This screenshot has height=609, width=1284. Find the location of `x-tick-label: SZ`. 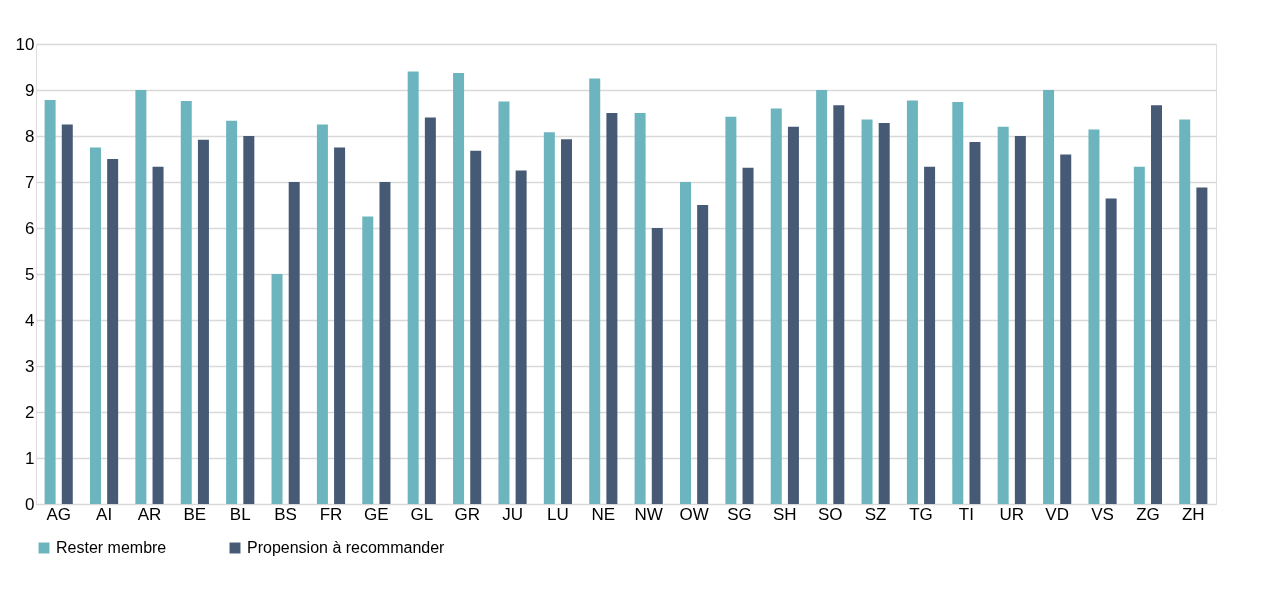

x-tick-label: SZ is located at coordinates (875, 514).